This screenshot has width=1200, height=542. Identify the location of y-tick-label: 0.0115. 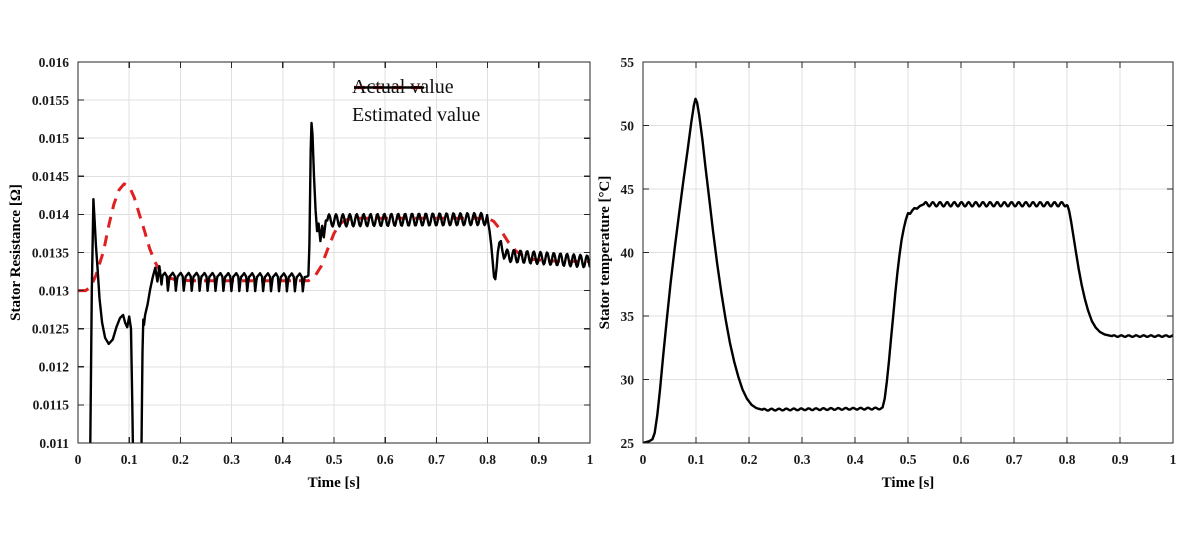
(51, 405).